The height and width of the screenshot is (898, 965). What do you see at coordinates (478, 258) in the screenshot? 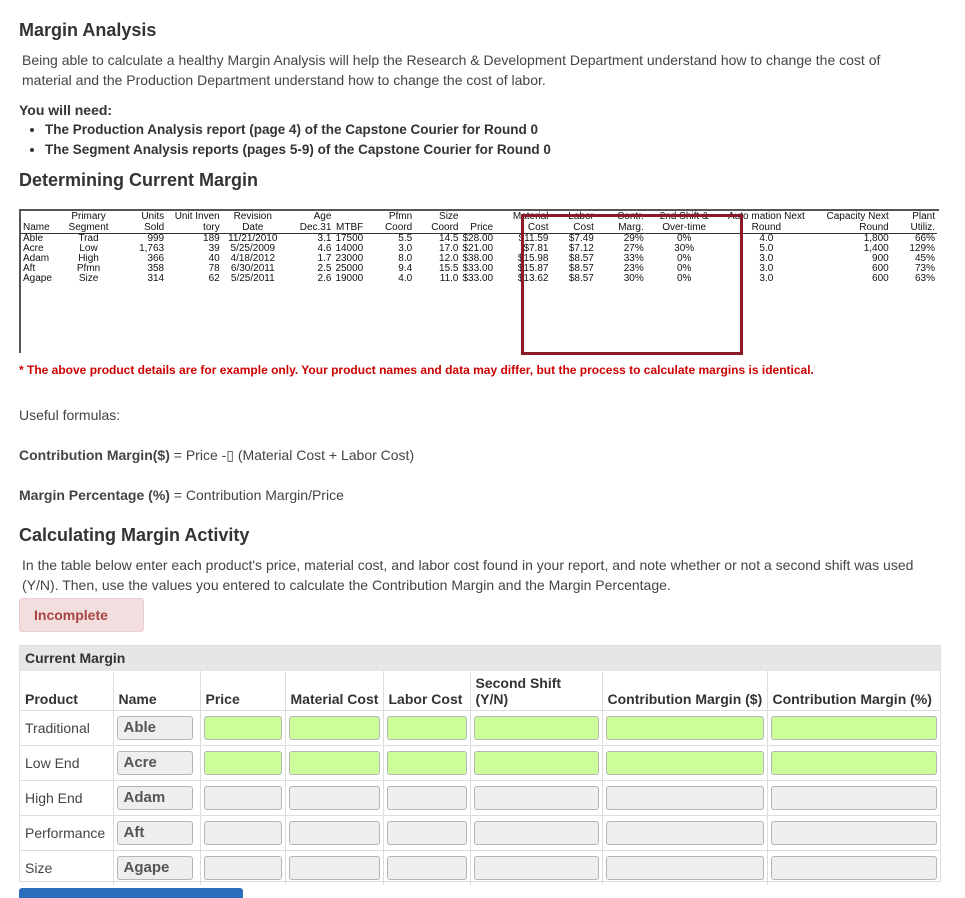
I see `report-cell: $38.00` at bounding box center [478, 258].